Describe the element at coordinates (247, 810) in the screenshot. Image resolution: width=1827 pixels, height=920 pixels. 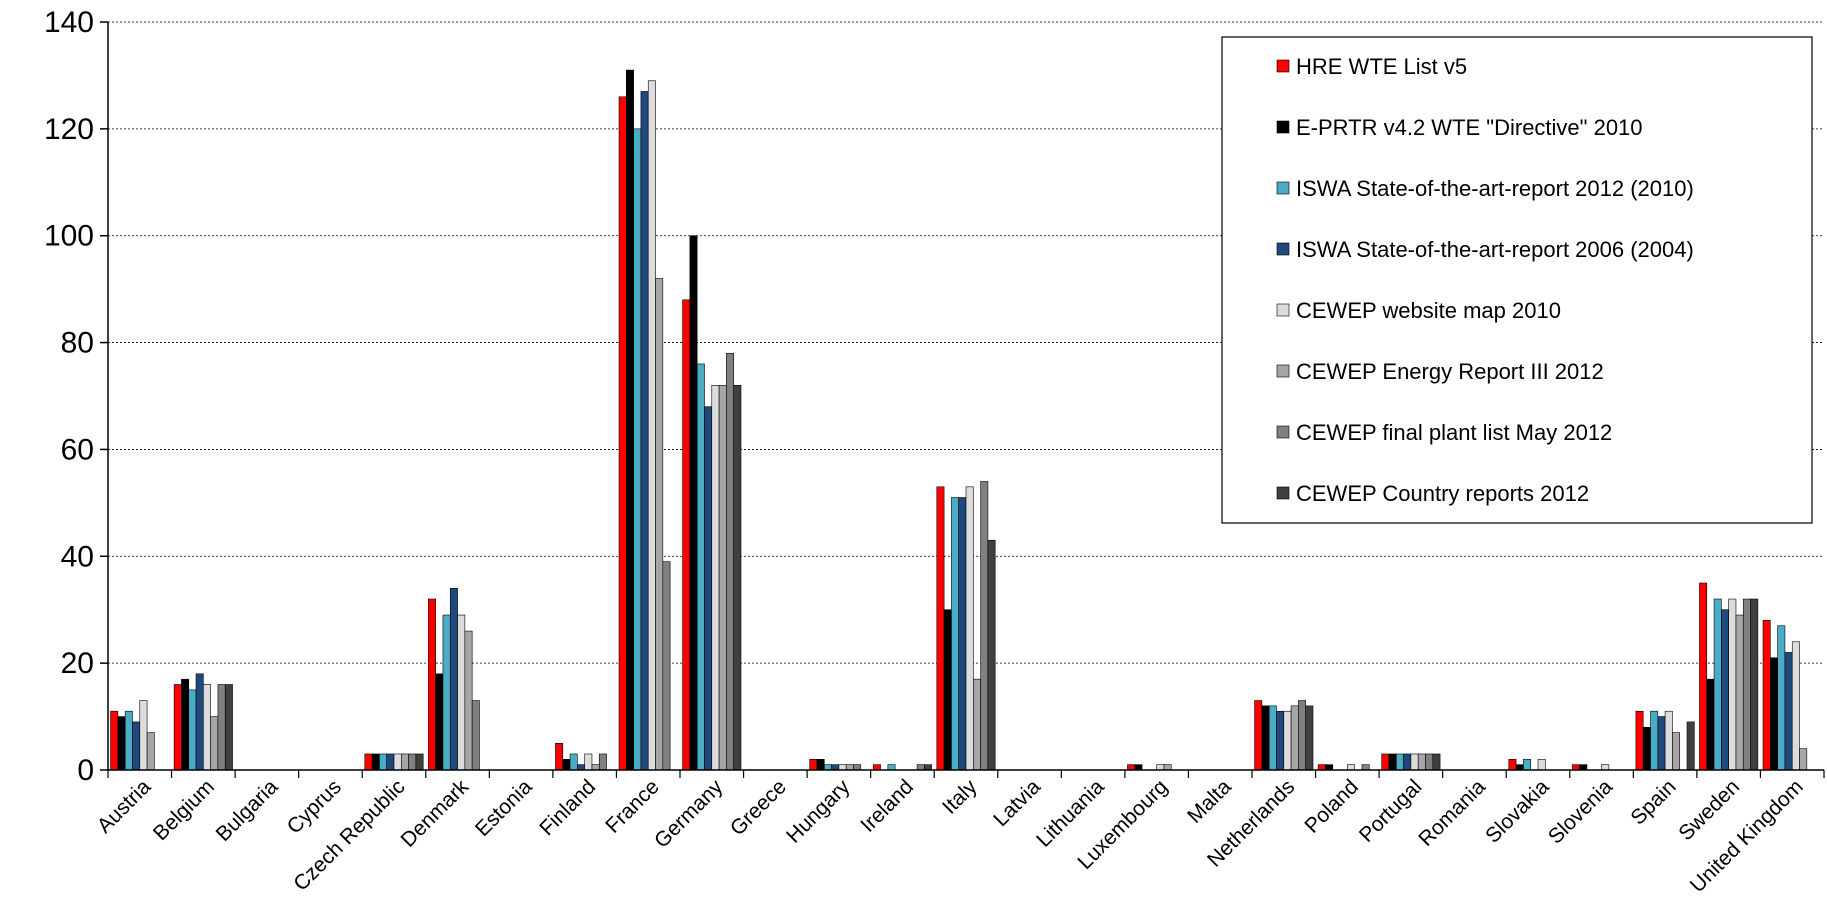
I see `x-tick-label: Bulgaria` at that location.